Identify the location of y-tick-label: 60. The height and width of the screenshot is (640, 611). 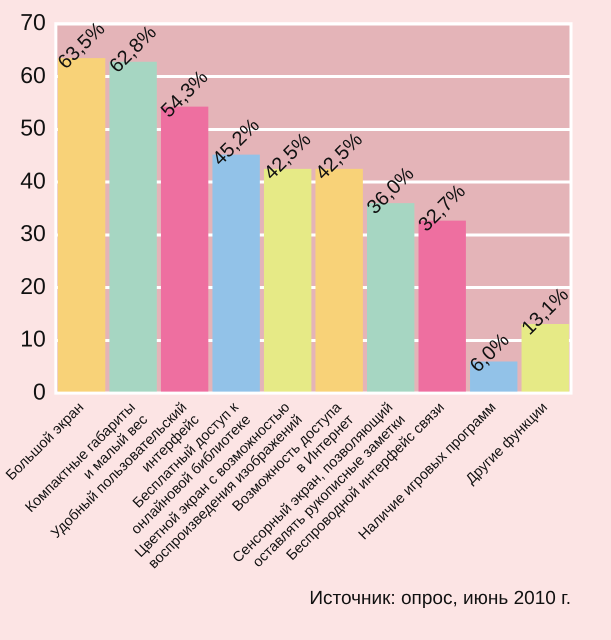
(33, 75).